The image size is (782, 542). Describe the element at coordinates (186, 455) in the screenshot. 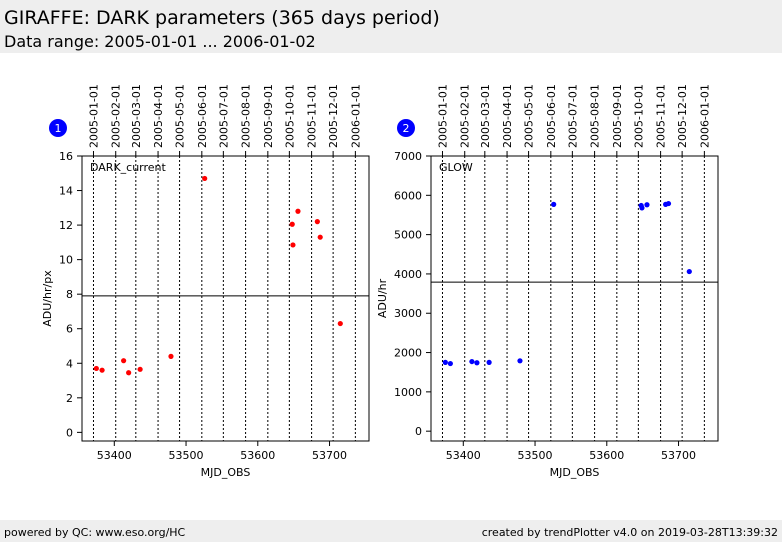

I see `chart1-x-tick-label: 53500` at that location.